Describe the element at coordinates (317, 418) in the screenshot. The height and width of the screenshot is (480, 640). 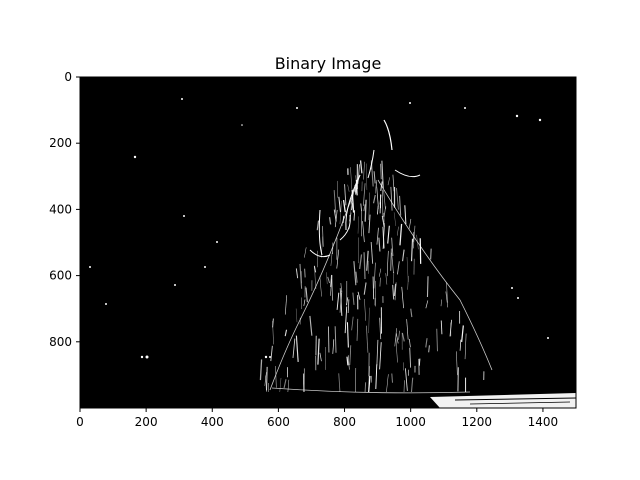
I see `x-axis: 0 200 400 600 800 1000 1200 1400` at that location.